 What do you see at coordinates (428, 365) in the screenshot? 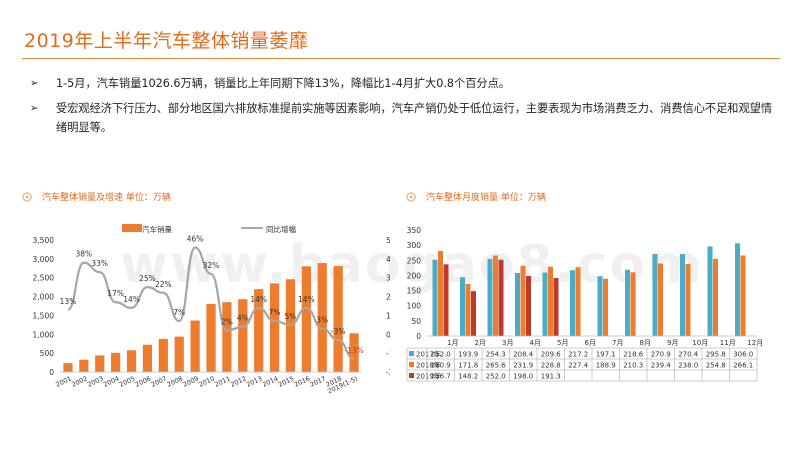
I see `table-row-label: 2018年` at bounding box center [428, 365].